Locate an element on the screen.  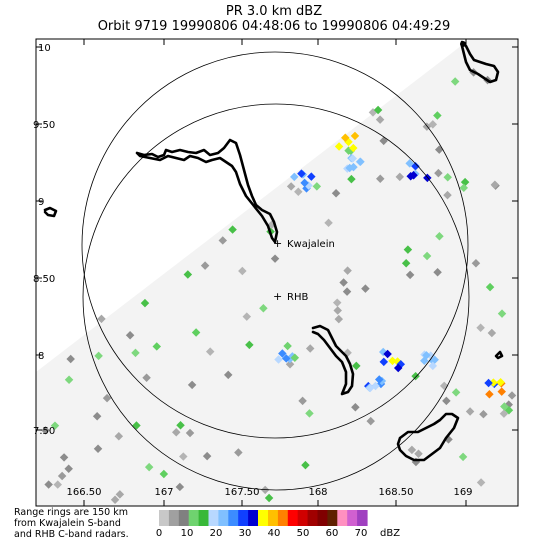
lat-label-9.5: 9.50 is located at coordinates (44, 125).